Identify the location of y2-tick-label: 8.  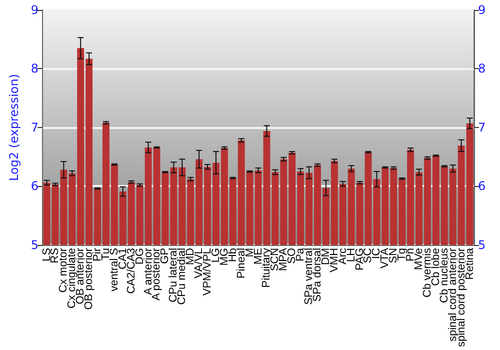
(482, 69).